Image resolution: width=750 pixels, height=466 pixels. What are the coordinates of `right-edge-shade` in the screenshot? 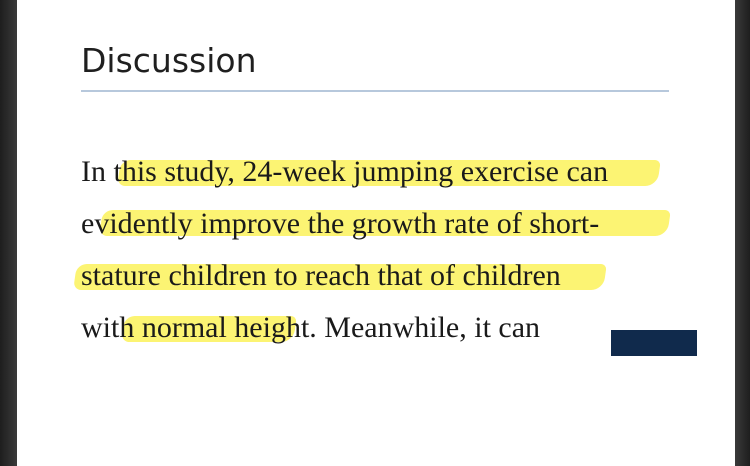 It's located at (742, 233).